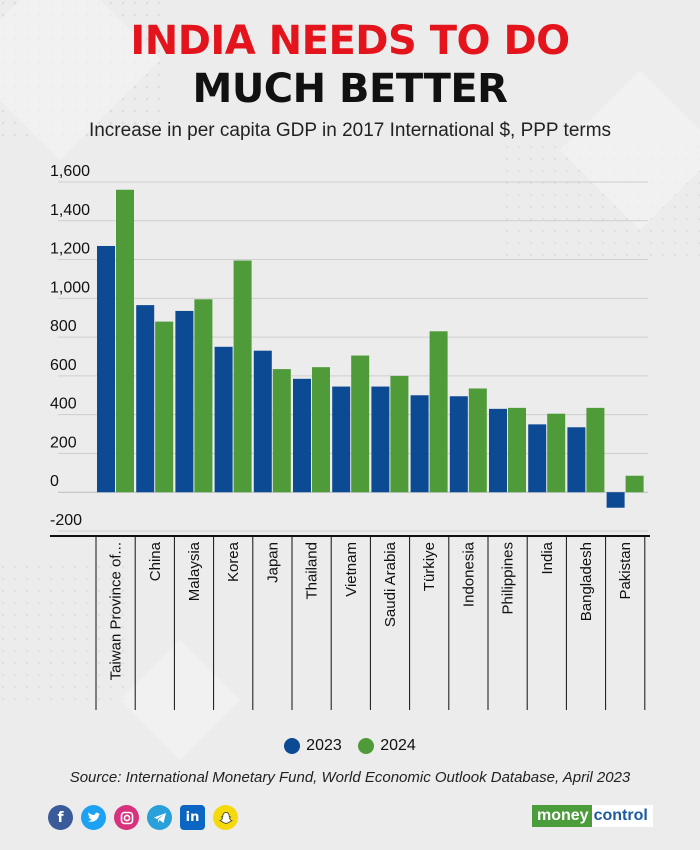 This screenshot has height=850, width=700. I want to click on logo-part-control: control, so click(622, 816).